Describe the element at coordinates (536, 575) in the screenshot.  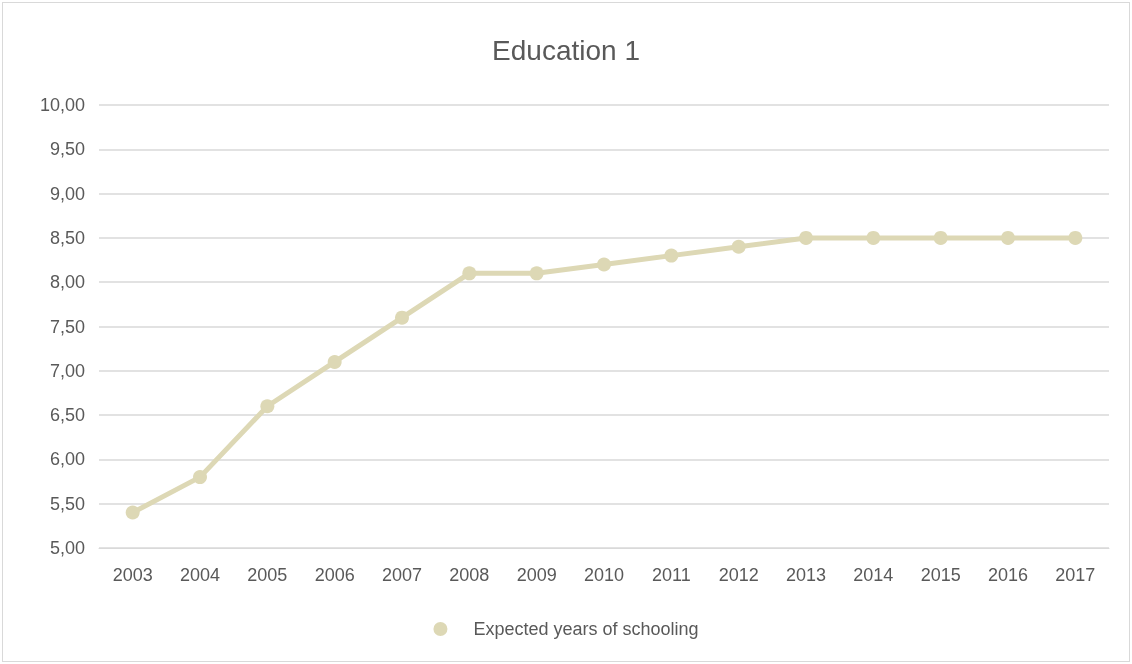
I see `x-tick-label: 2009` at that location.